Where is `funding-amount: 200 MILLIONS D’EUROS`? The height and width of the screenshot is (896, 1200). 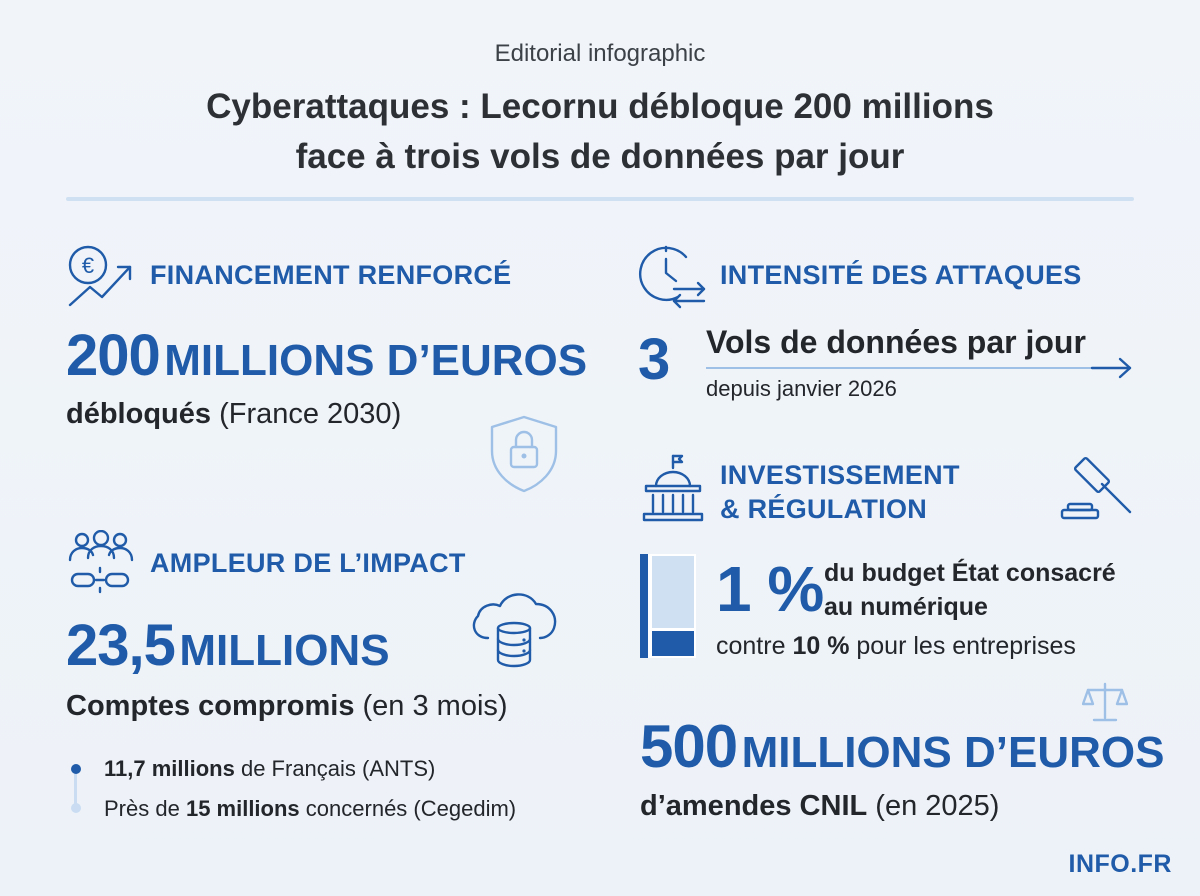 funding-amount: 200 MILLIONS D’EUROS is located at coordinates (326, 355).